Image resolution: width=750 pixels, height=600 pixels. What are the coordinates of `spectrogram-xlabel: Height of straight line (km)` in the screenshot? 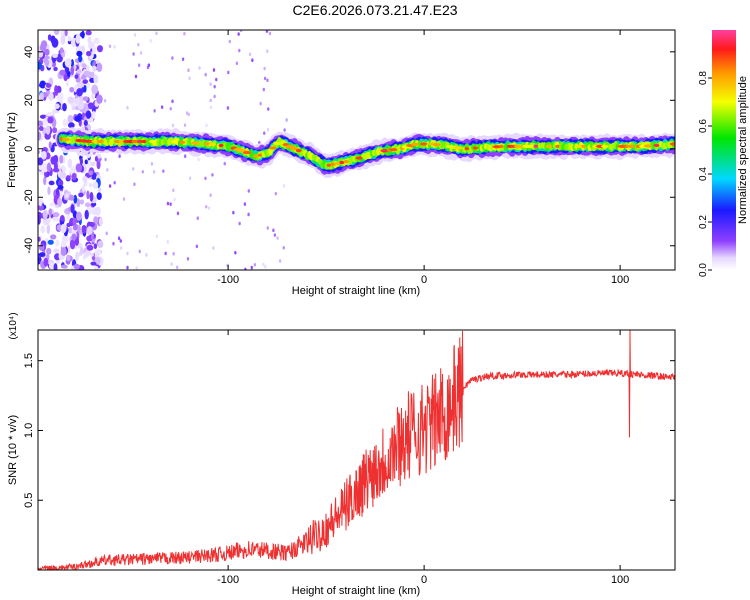 It's located at (356, 291).